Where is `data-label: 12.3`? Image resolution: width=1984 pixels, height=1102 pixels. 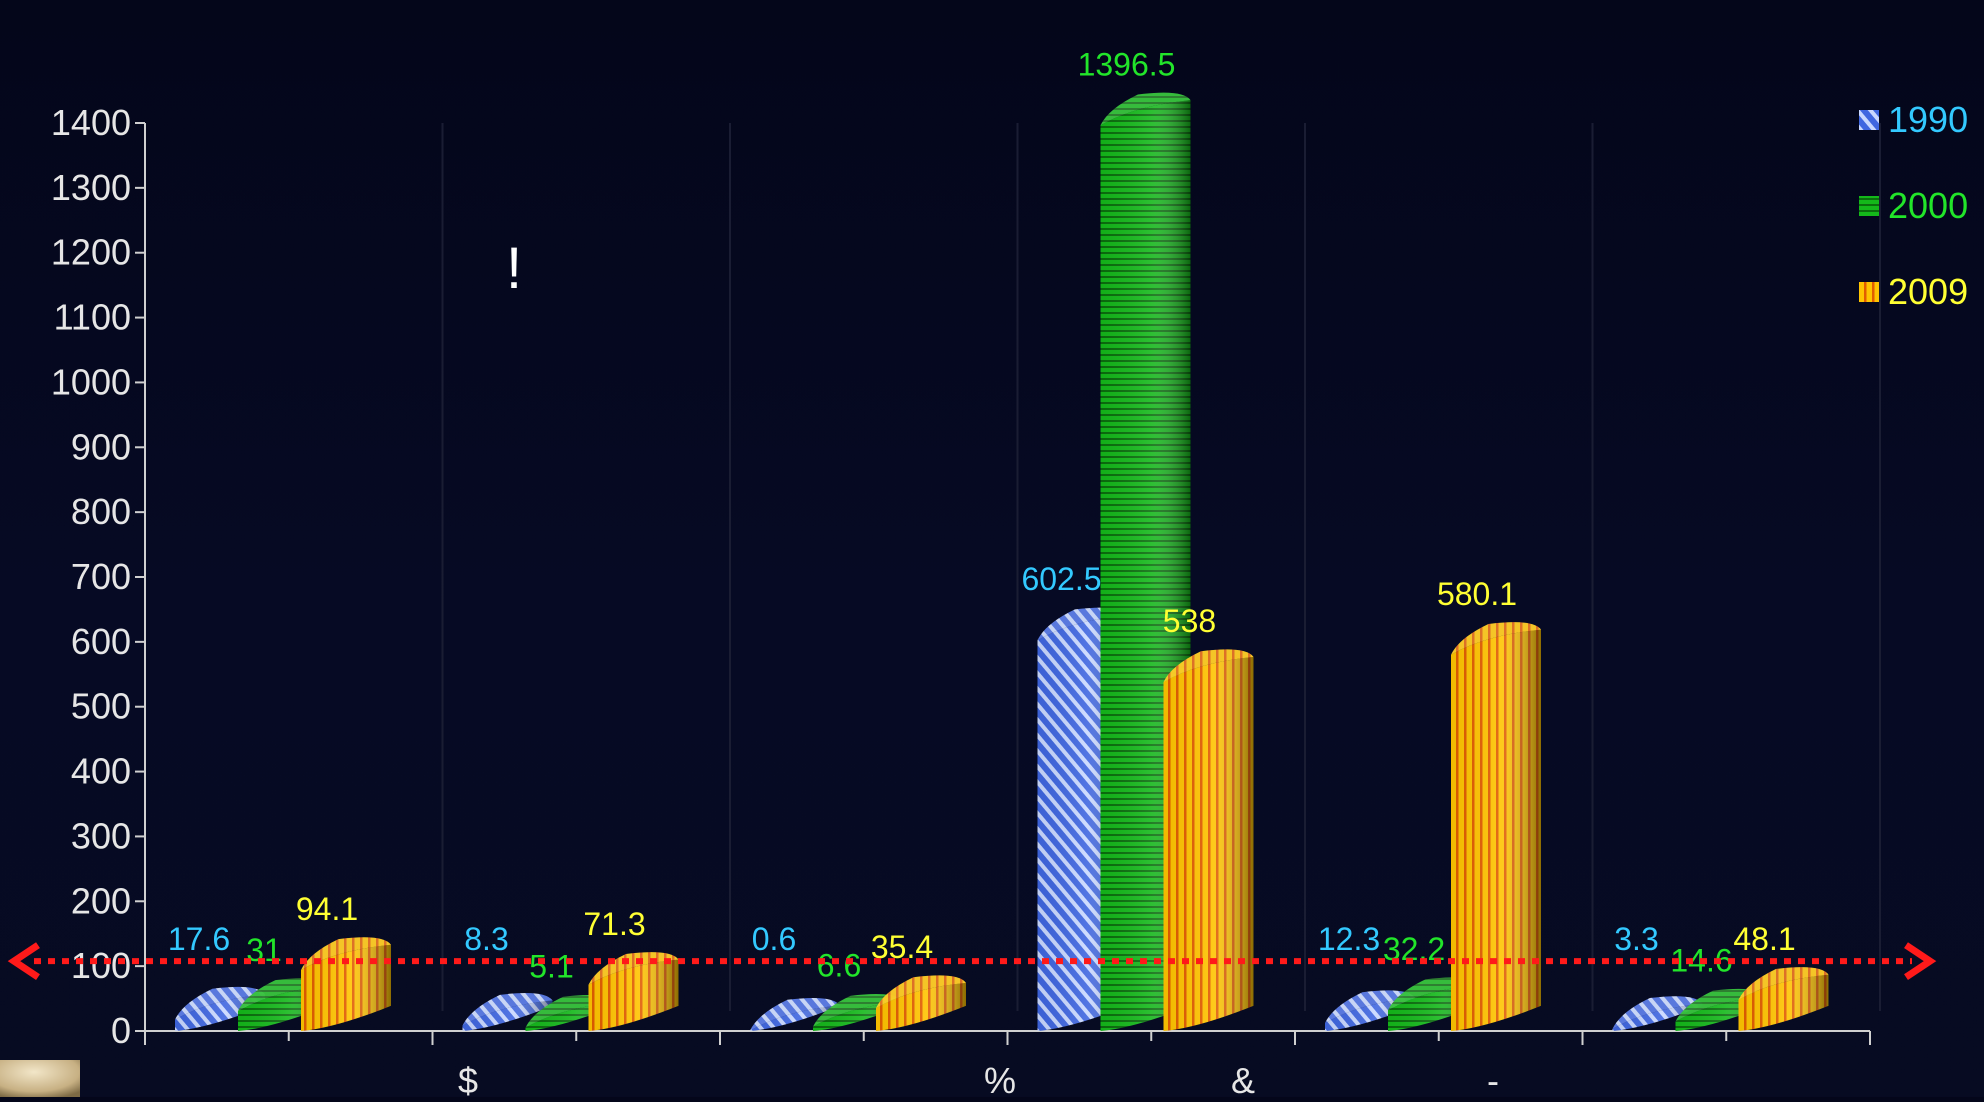 data-label: 12.3 is located at coordinates (1349, 939).